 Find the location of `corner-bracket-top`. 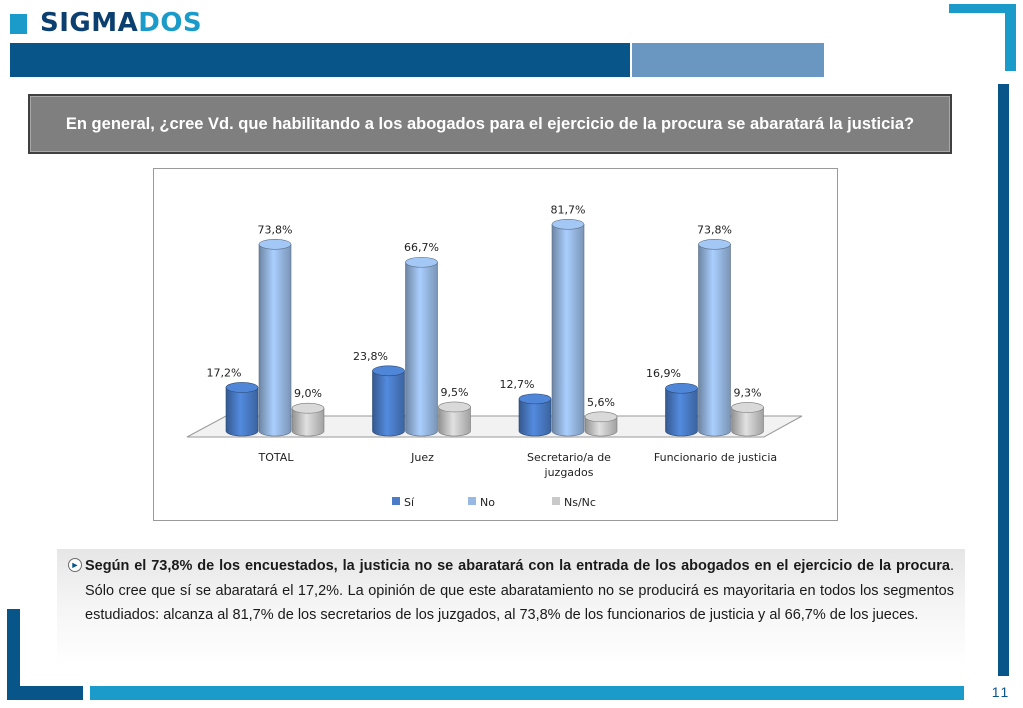

corner-bracket-top is located at coordinates (982, 8).